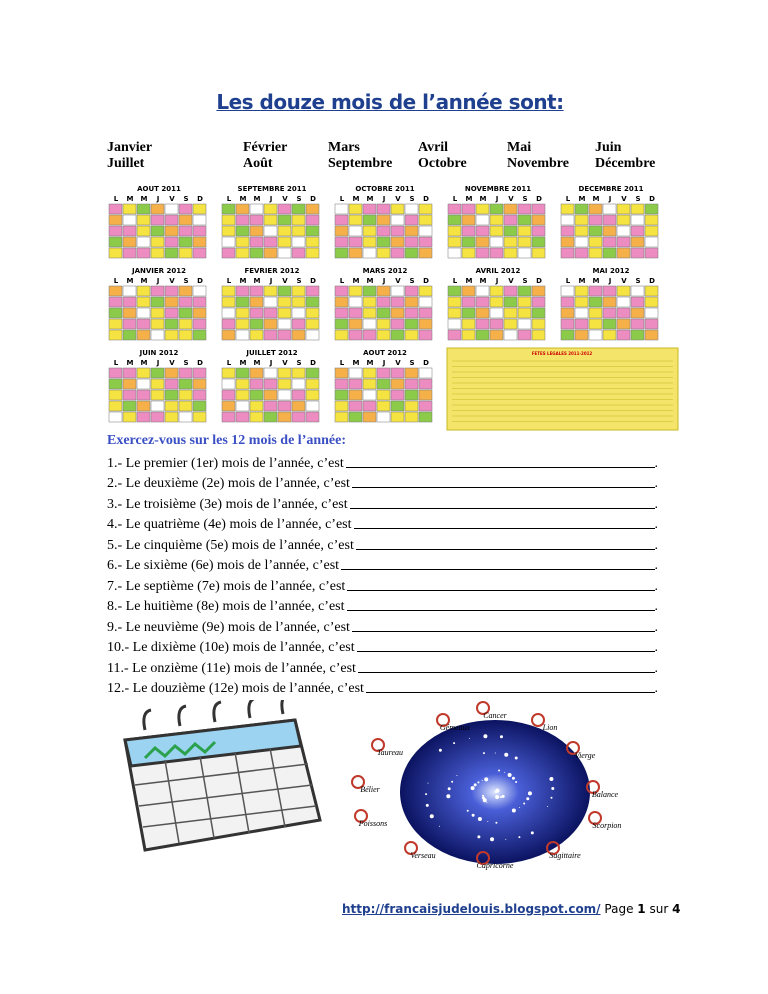 The width and height of the screenshot is (768, 994). Describe the element at coordinates (390, 102) in the screenshot. I see `title: Les douze mois de l’année sont:` at that location.